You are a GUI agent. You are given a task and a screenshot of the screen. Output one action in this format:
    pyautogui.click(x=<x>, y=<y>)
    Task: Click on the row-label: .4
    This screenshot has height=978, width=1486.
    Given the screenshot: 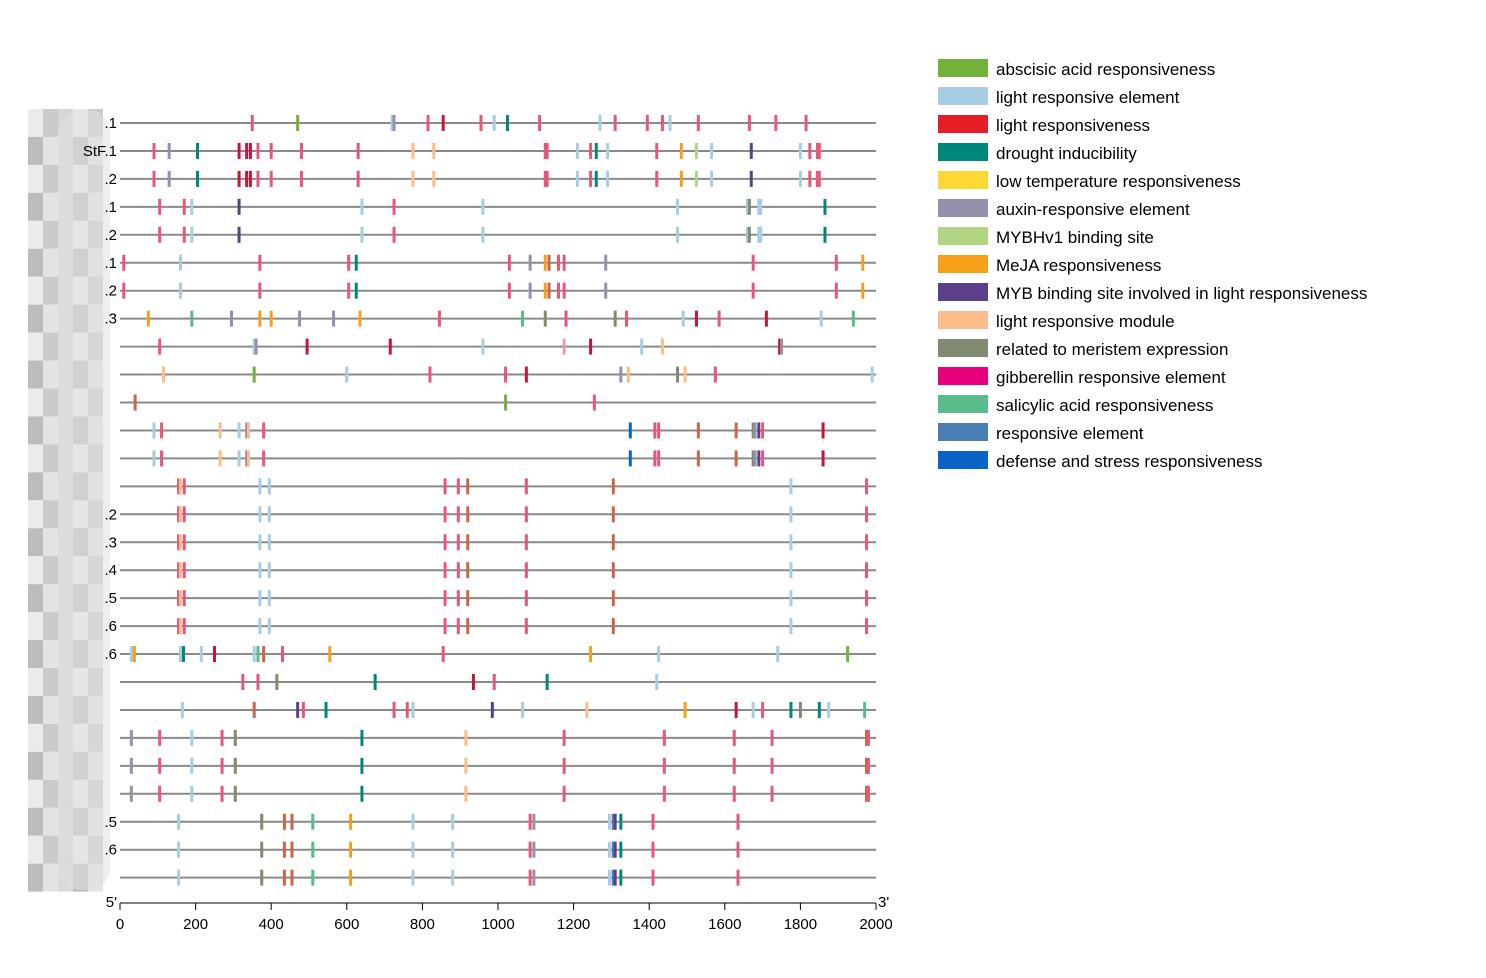 What is the action you would take?
    pyautogui.click(x=110, y=570)
    